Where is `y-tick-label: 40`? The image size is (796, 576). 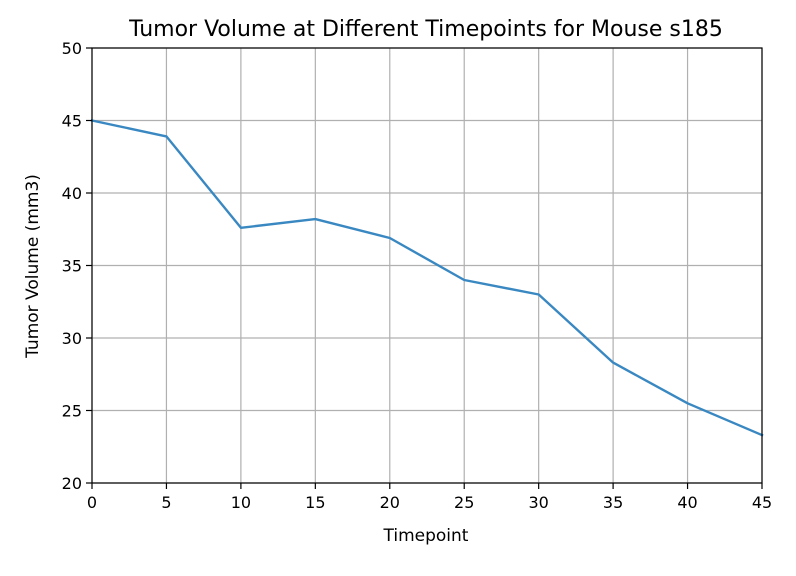
y-tick-label: 40 is located at coordinates (72, 193).